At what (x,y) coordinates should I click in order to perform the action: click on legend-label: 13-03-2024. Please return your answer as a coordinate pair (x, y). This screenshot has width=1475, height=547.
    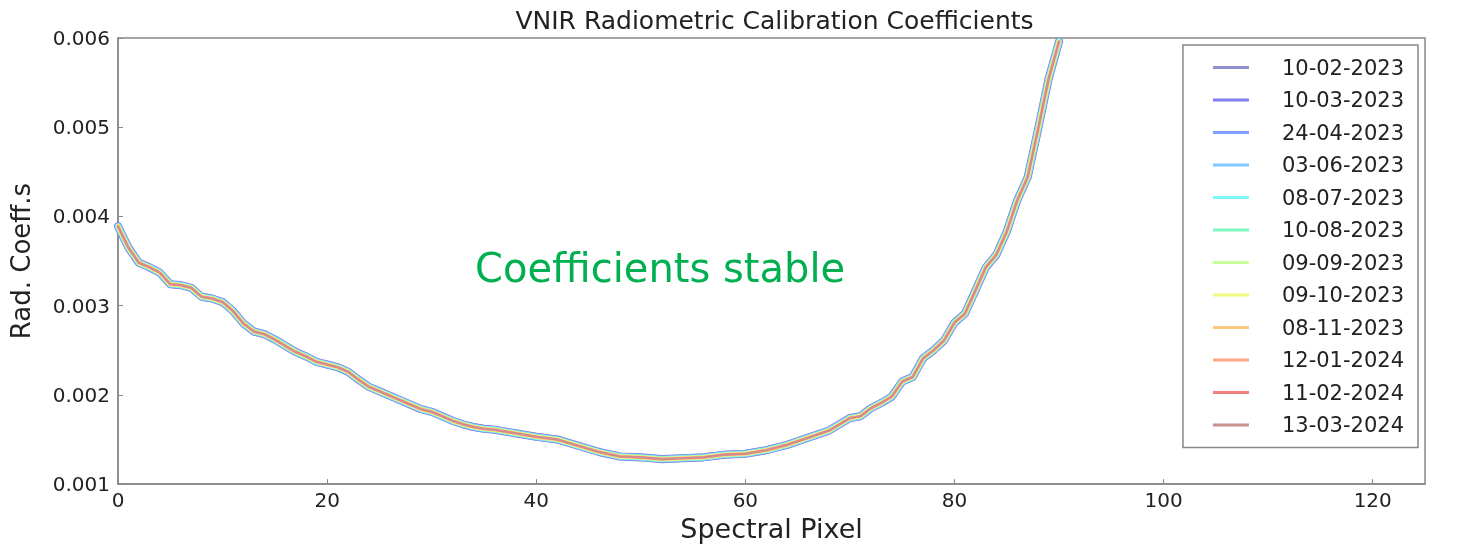
    Looking at the image, I should click on (1342, 425).